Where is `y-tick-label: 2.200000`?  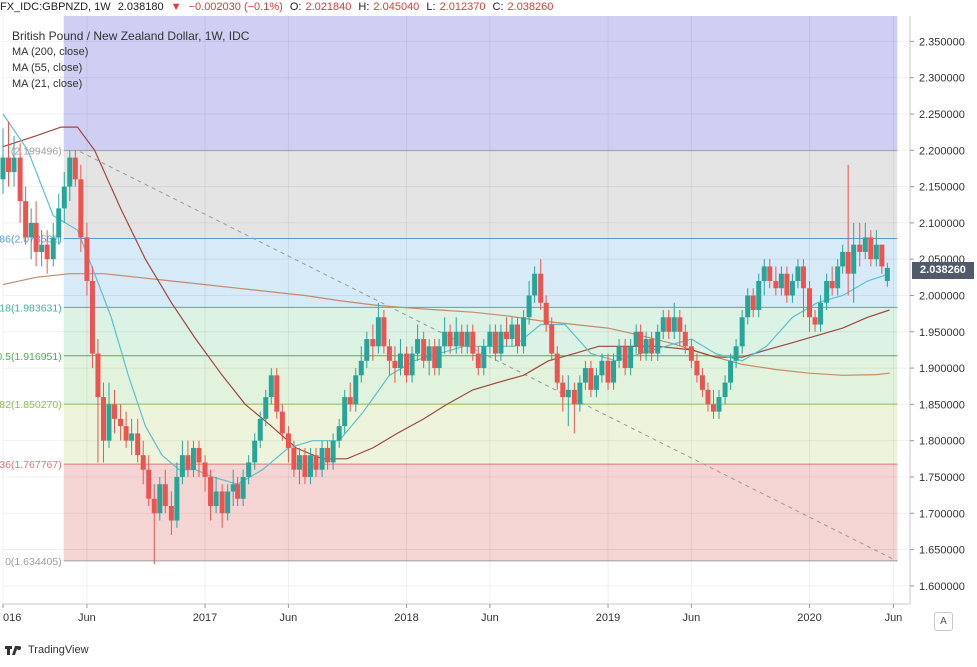
y-tick-label: 2.200000 is located at coordinates (942, 151).